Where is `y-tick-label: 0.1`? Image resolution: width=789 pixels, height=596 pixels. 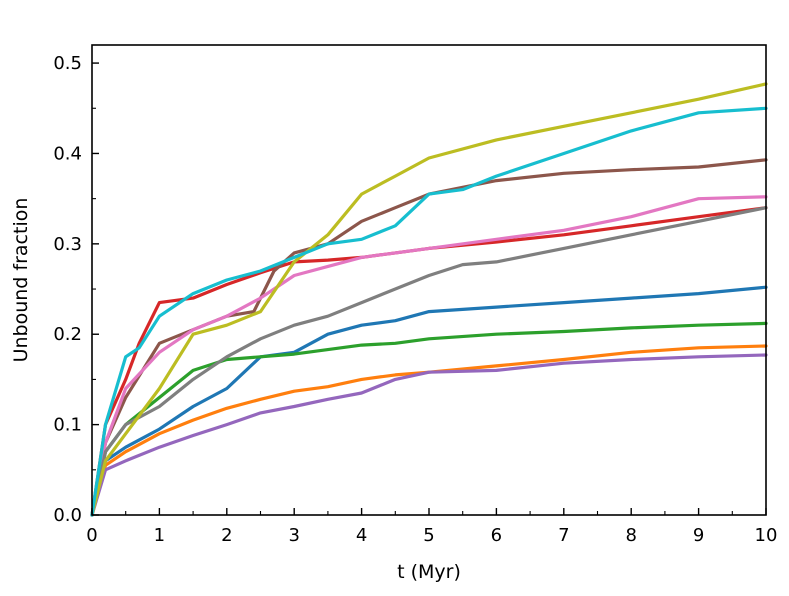 y-tick-label: 0.1 is located at coordinates (67, 425).